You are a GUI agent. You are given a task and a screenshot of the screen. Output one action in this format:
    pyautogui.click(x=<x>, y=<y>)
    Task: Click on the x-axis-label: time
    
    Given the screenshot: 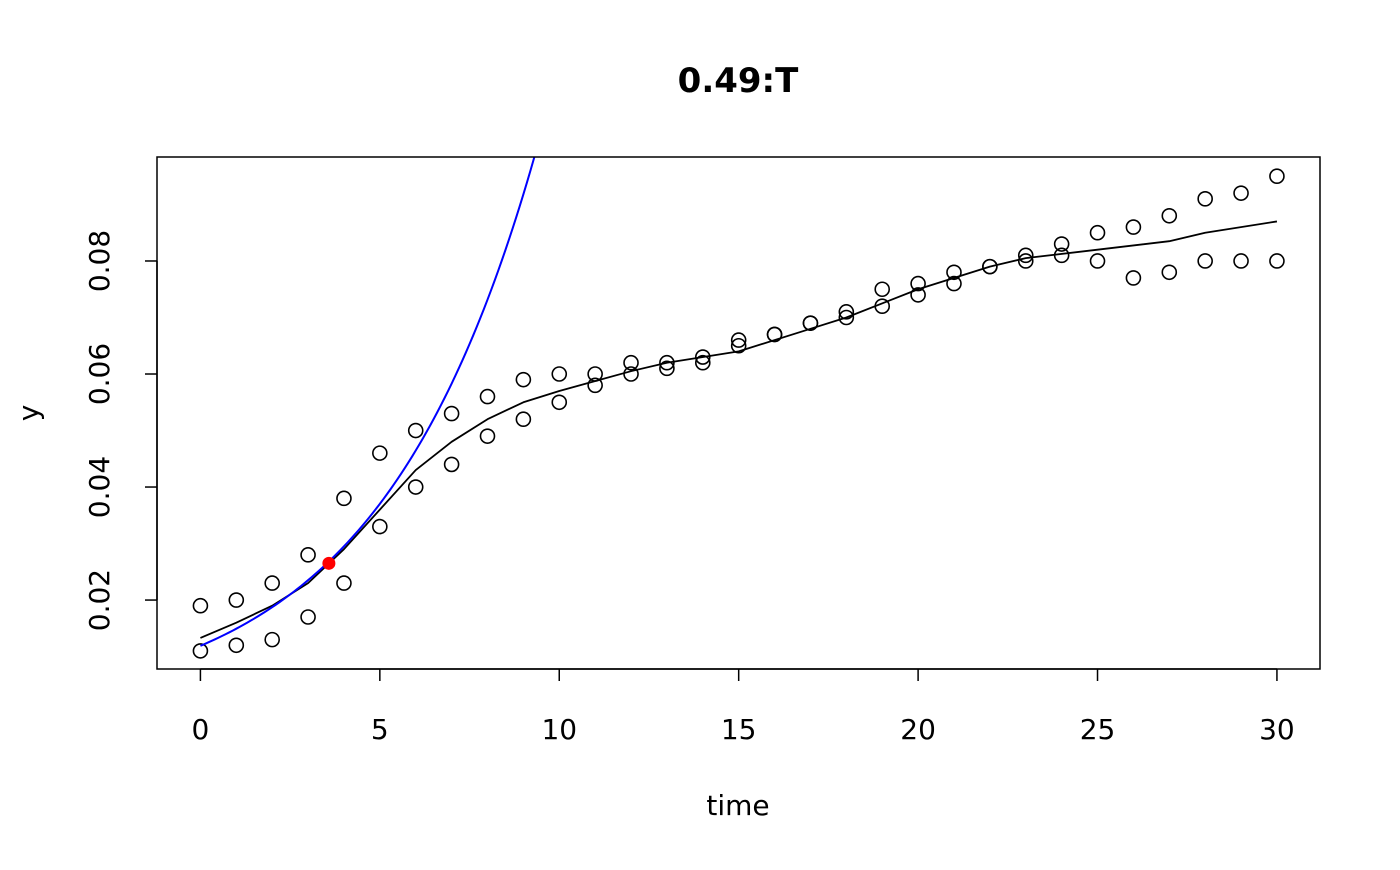 What is the action you would take?
    pyautogui.click(x=737, y=805)
    